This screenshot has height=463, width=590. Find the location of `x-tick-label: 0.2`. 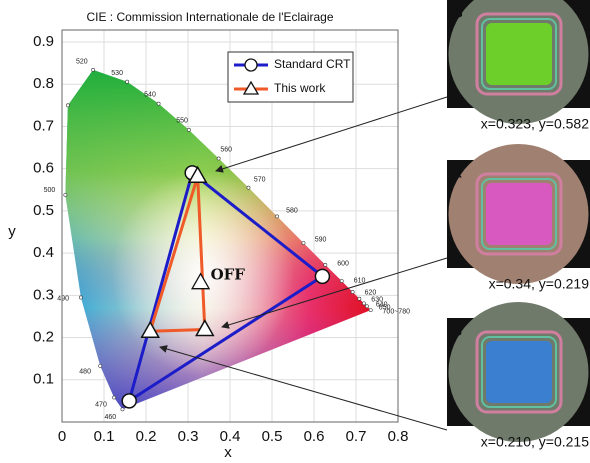

x-tick-label: 0.2 is located at coordinates (146, 436).